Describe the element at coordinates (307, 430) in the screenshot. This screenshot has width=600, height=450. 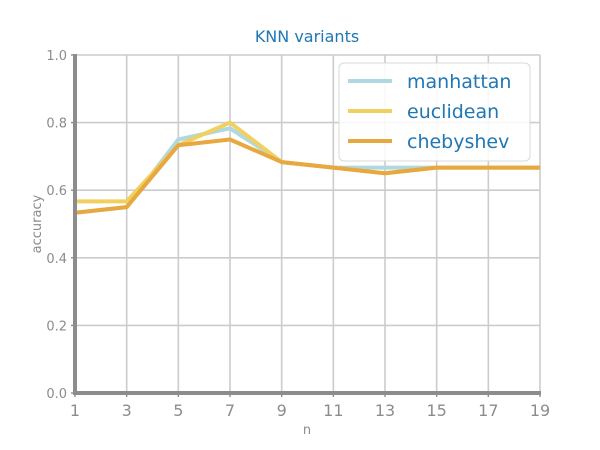
I see `x-axis-label: n` at that location.